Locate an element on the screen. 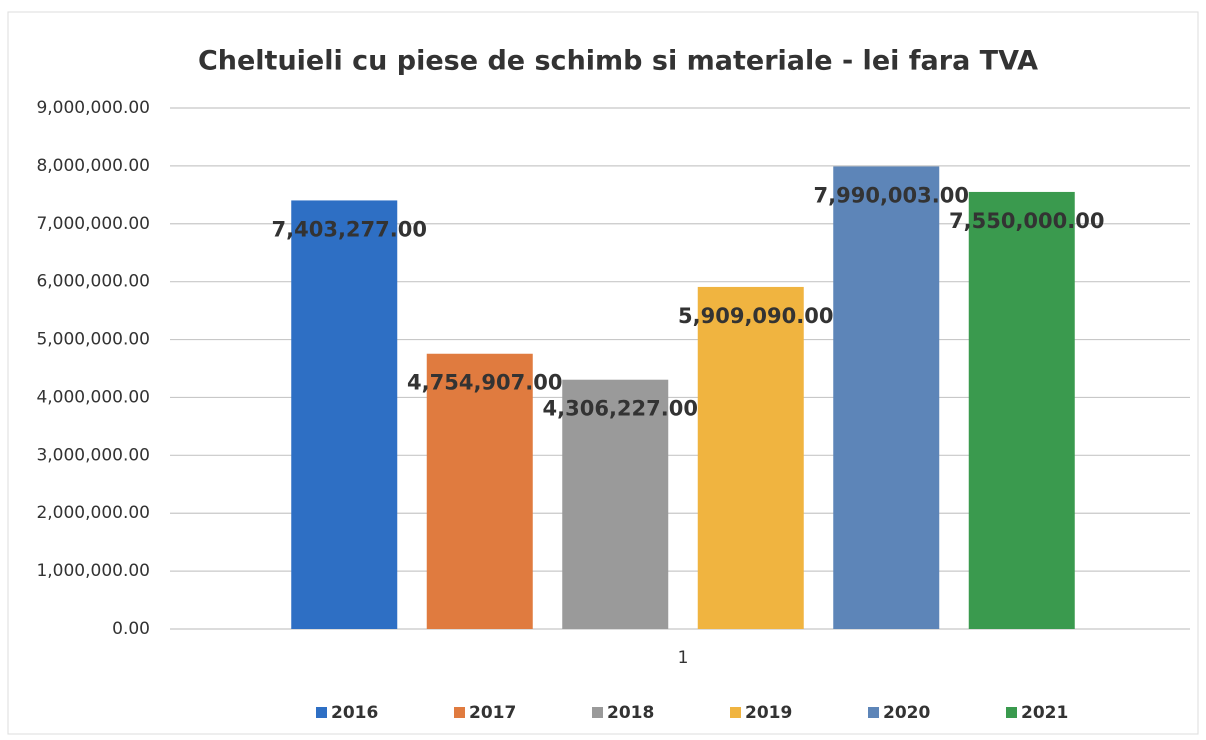 Image resolution: width=1206 pixels, height=740 pixels. legend-label: 2018 is located at coordinates (630, 713).